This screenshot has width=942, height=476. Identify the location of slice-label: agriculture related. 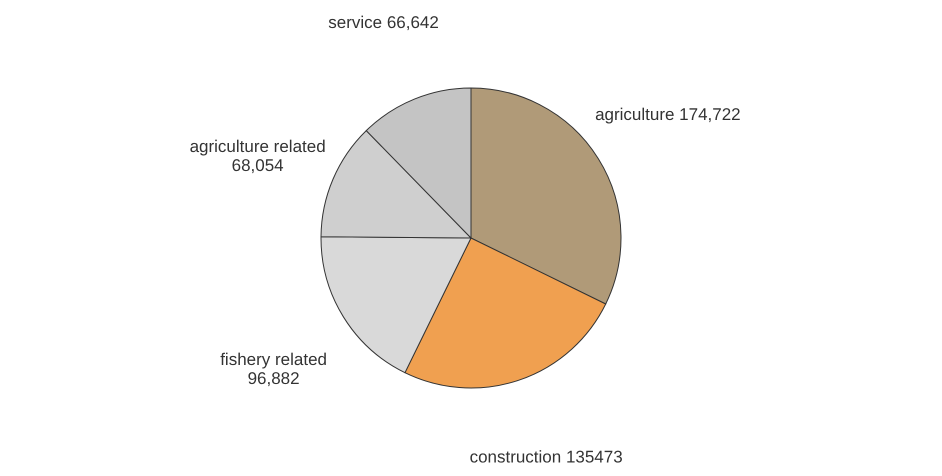
(258, 146).